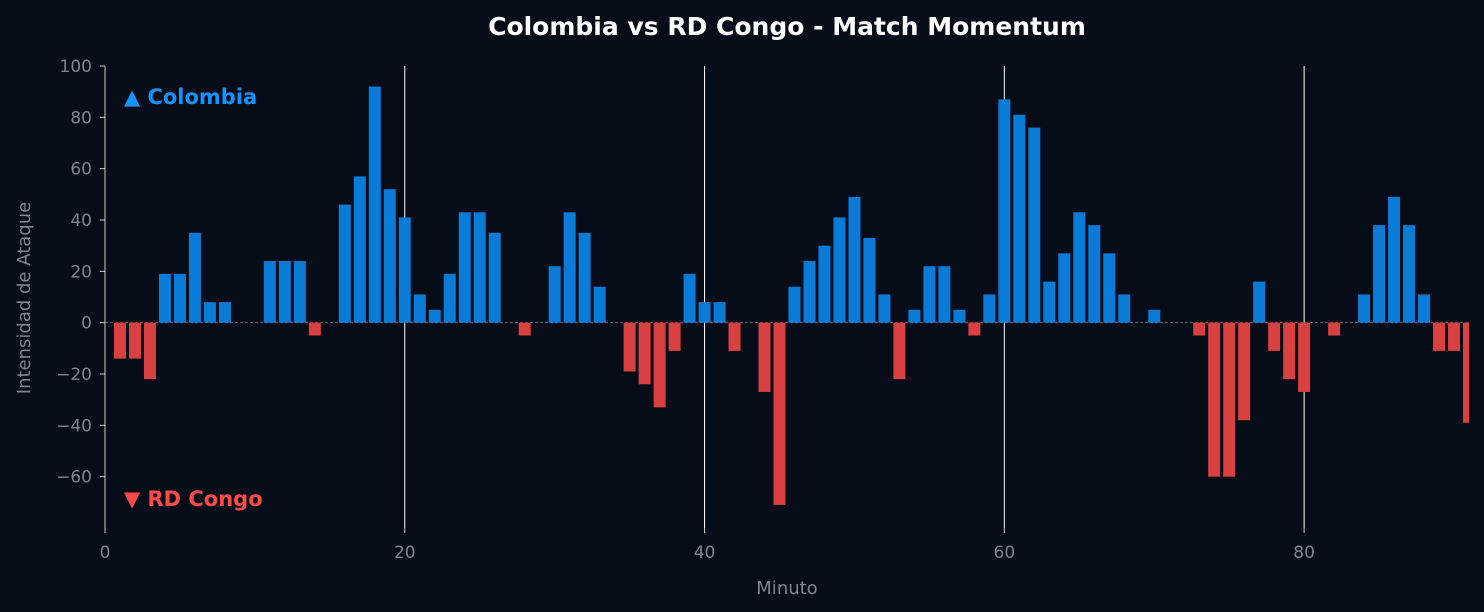 The image size is (1484, 612). Describe the element at coordinates (105, 553) in the screenshot. I see `x-tick-label: 0` at that location.